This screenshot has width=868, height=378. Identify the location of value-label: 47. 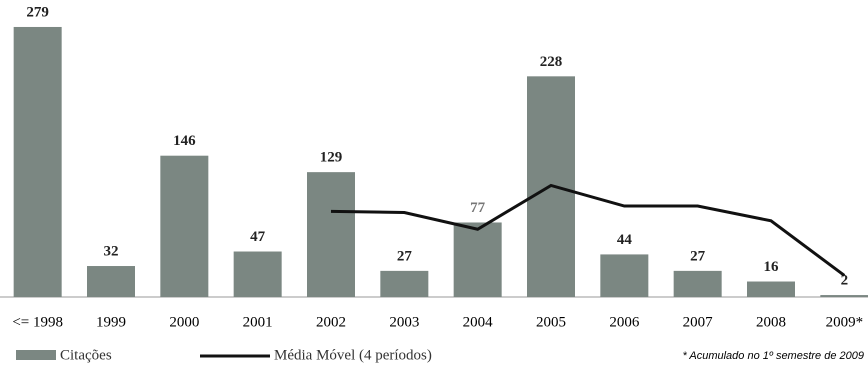
(258, 237).